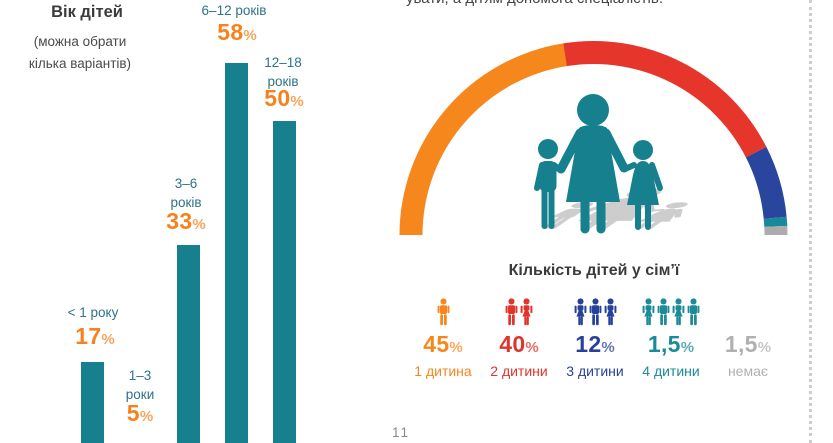  I want to click on bar-label-line: роки, so click(140, 394).